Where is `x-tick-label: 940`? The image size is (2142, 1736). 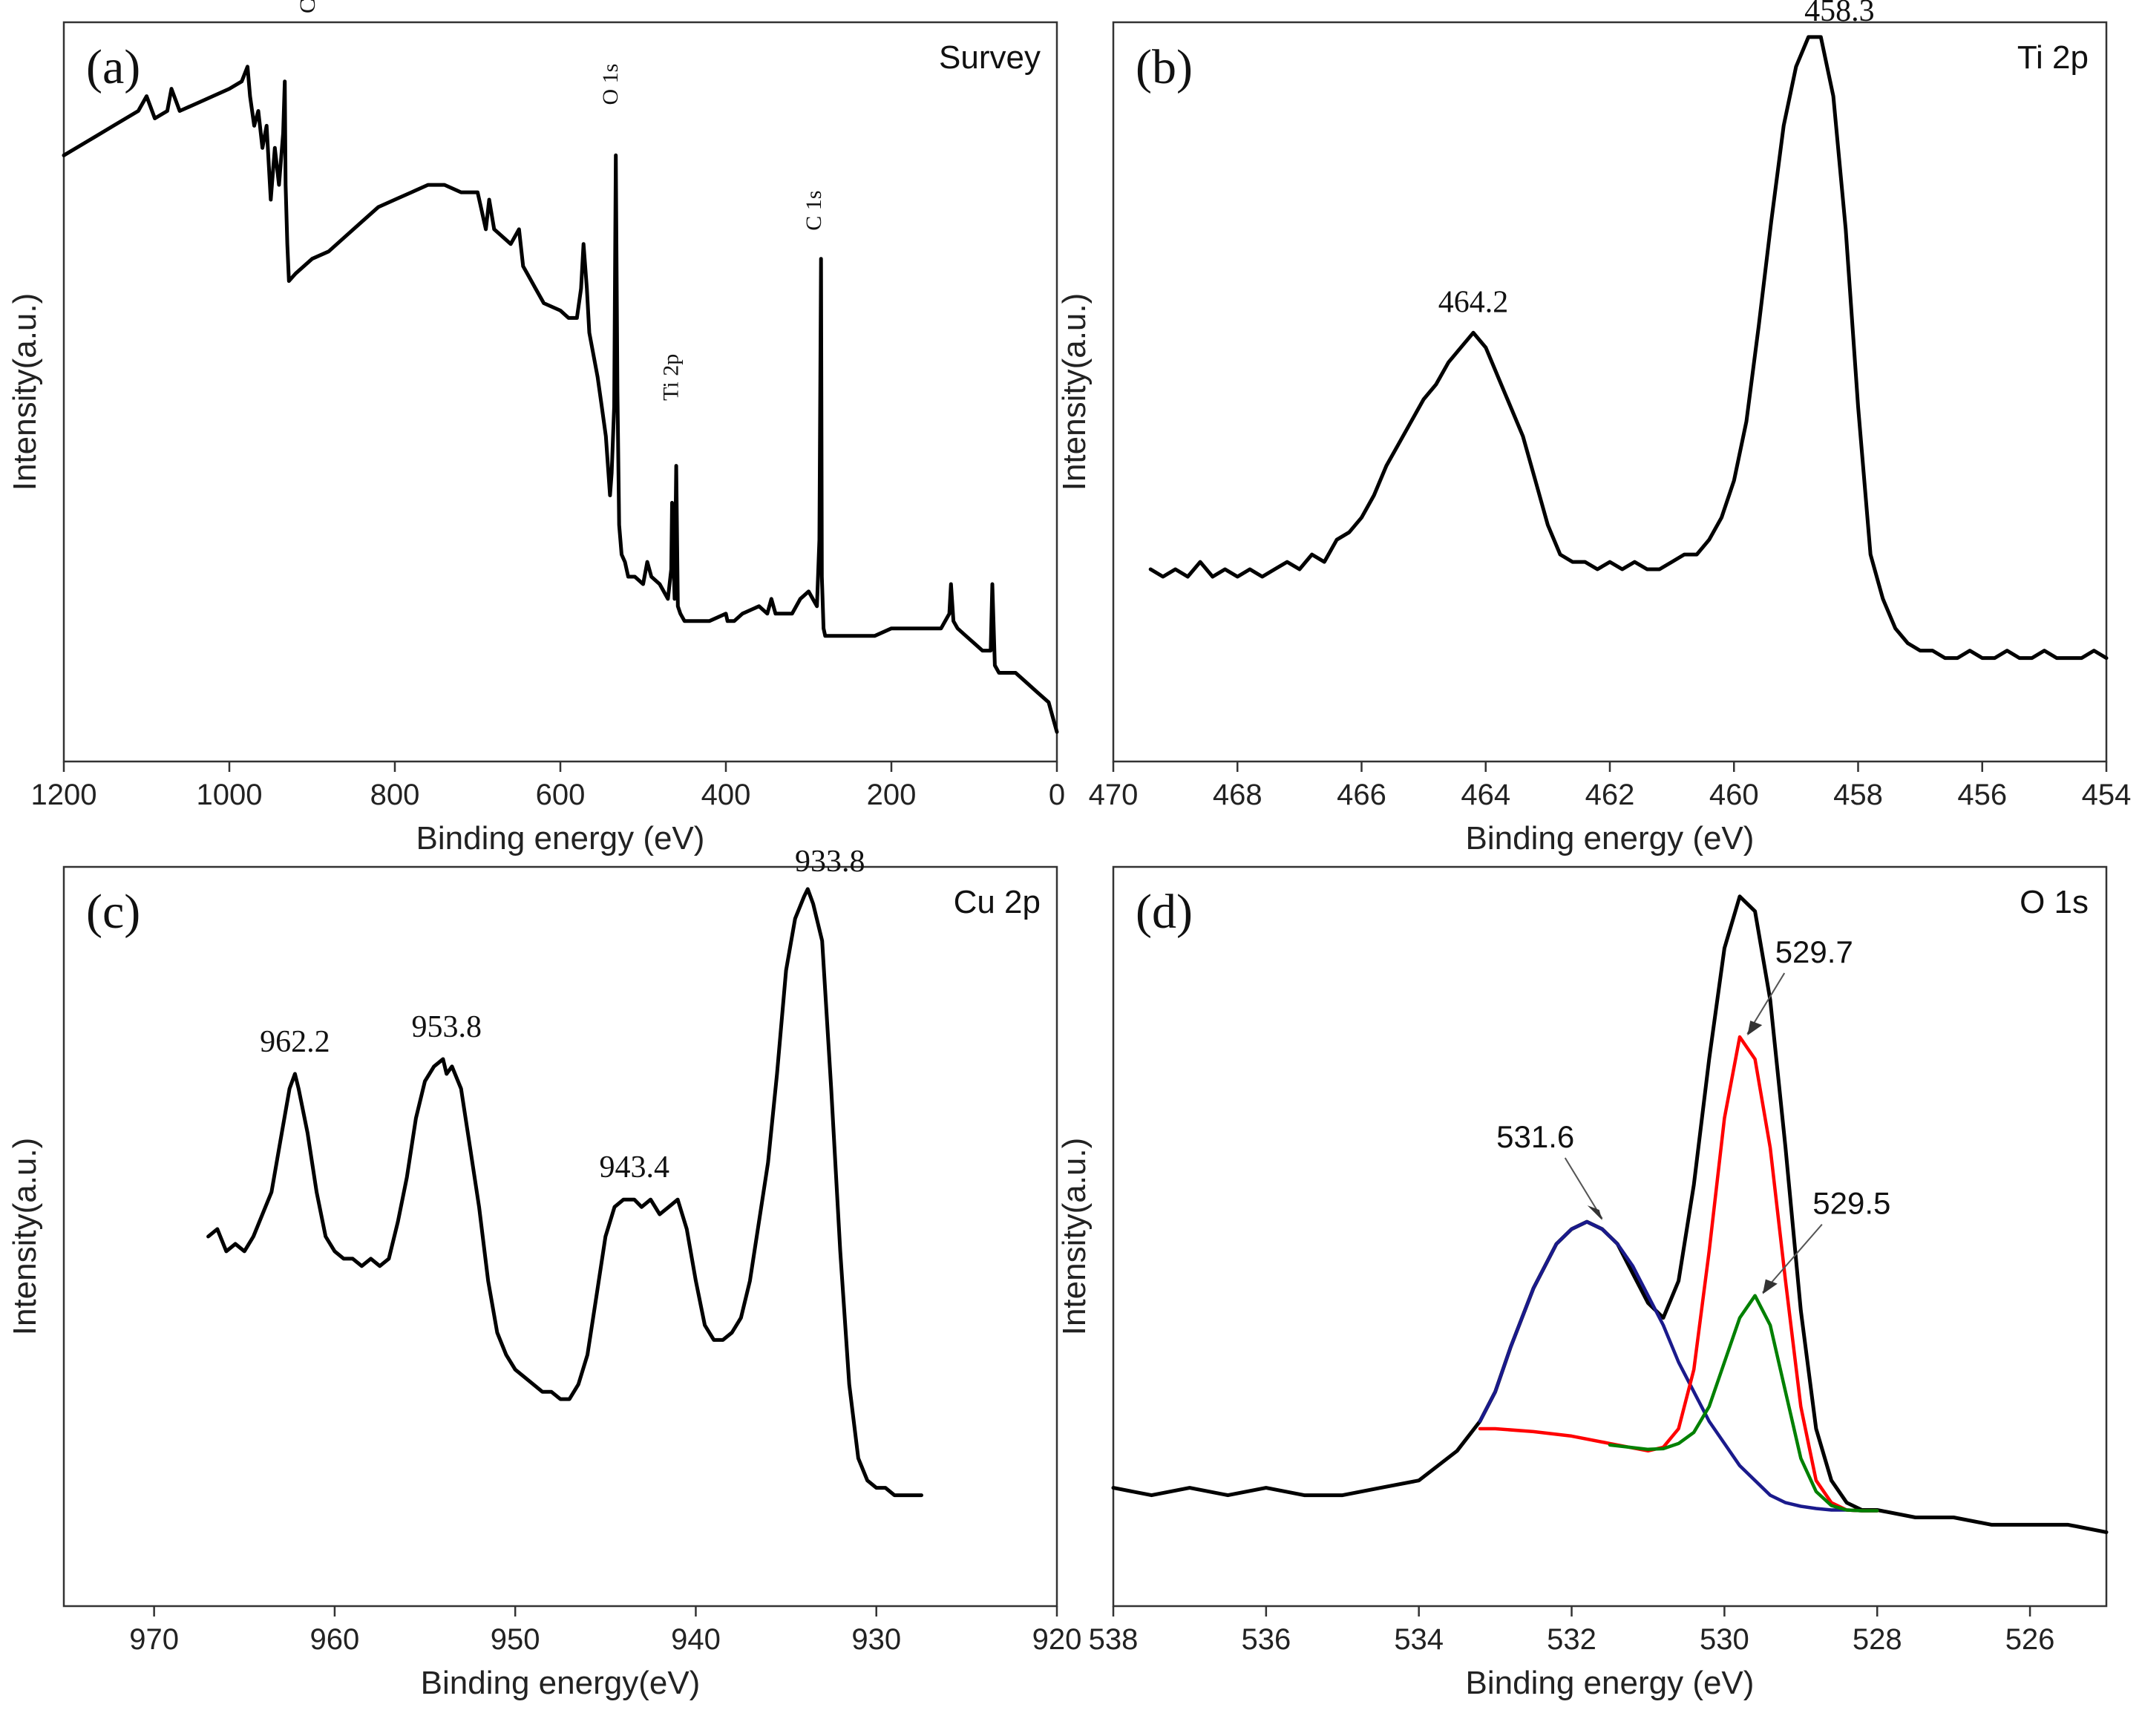 x-tick-label: 940 is located at coordinates (696, 1639).